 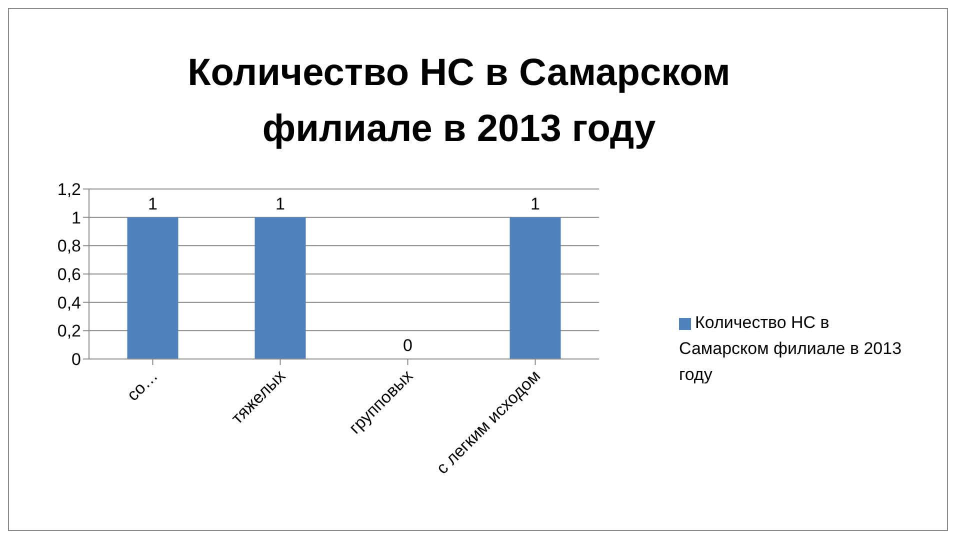 What do you see at coordinates (69, 274) in the screenshot?
I see `y-tick-label: 0,6` at bounding box center [69, 274].